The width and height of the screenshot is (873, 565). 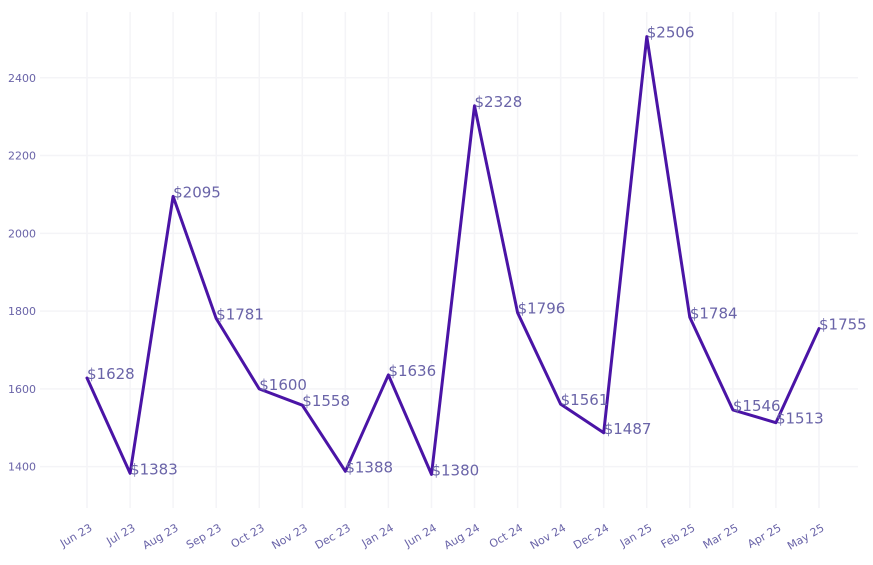 What do you see at coordinates (369, 467) in the screenshot?
I see `data-label: $1388` at bounding box center [369, 467].